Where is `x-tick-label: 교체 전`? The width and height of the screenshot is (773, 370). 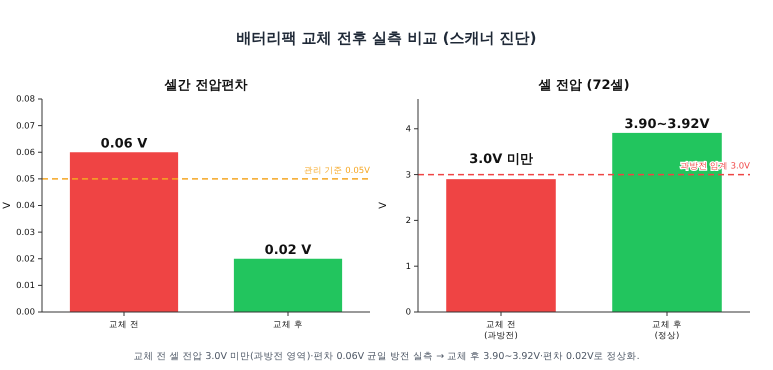
x-tick-label: 교체 전 is located at coordinates (124, 325).